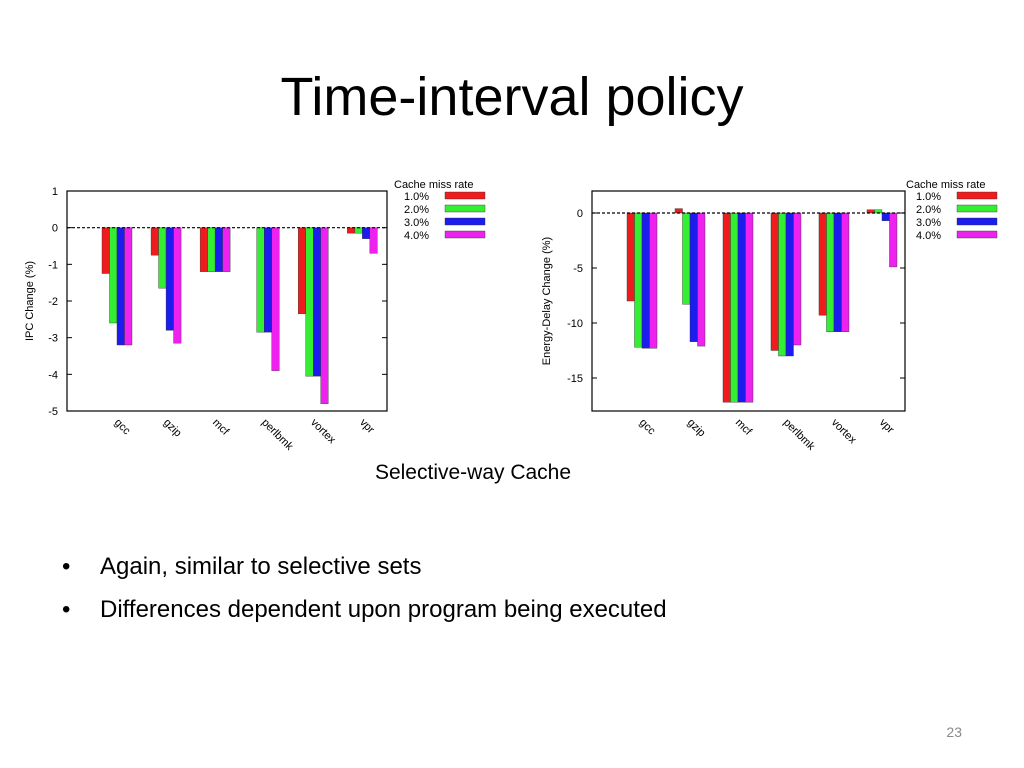 The width and height of the screenshot is (1024, 768). Describe the element at coordinates (547, 301) in the screenshot. I see `y-axis-label: Energy-Delay Change (%)` at that location.